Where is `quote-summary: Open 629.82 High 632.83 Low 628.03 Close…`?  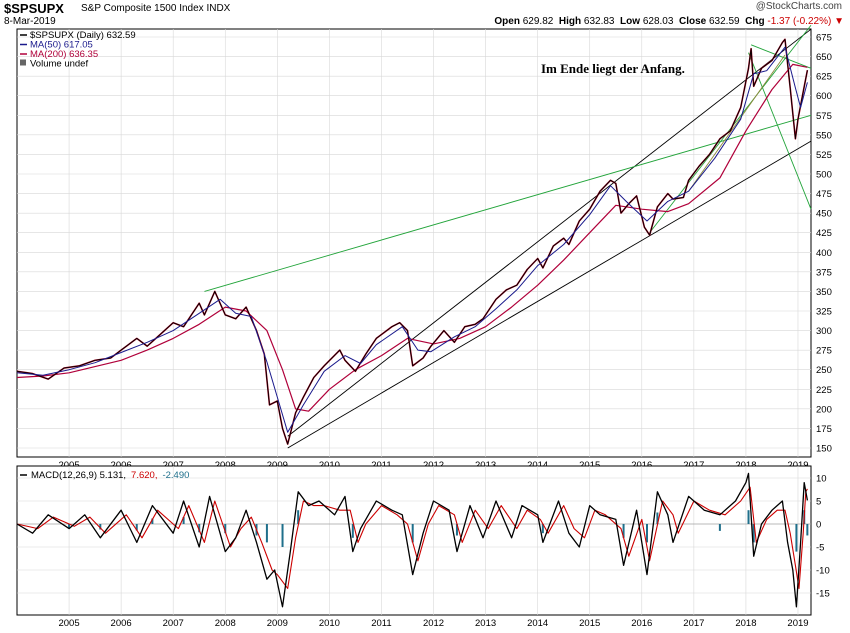 quote-summary: Open 629.82 High 632.83 Low 628.03 Close… is located at coordinates (669, 21).